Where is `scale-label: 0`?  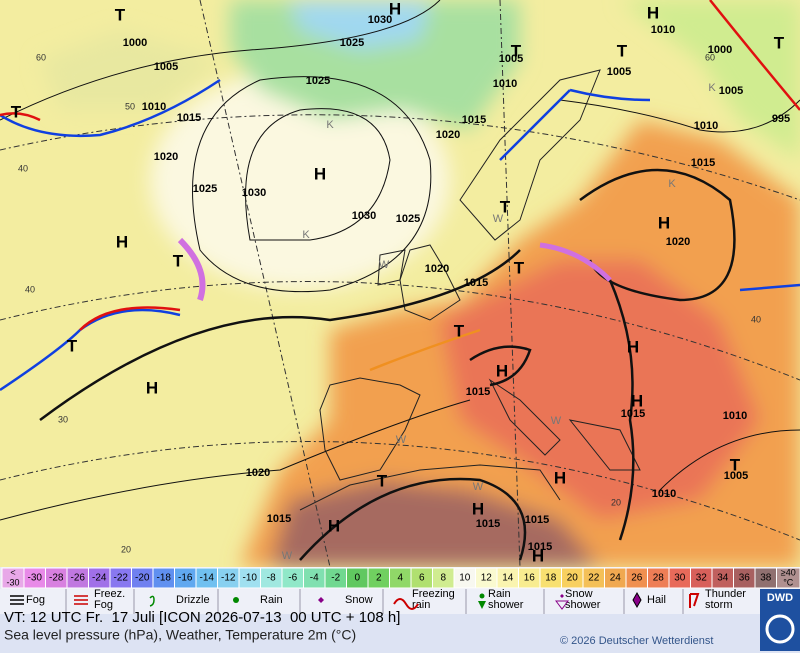
scale-label: 0 is located at coordinates (357, 578).